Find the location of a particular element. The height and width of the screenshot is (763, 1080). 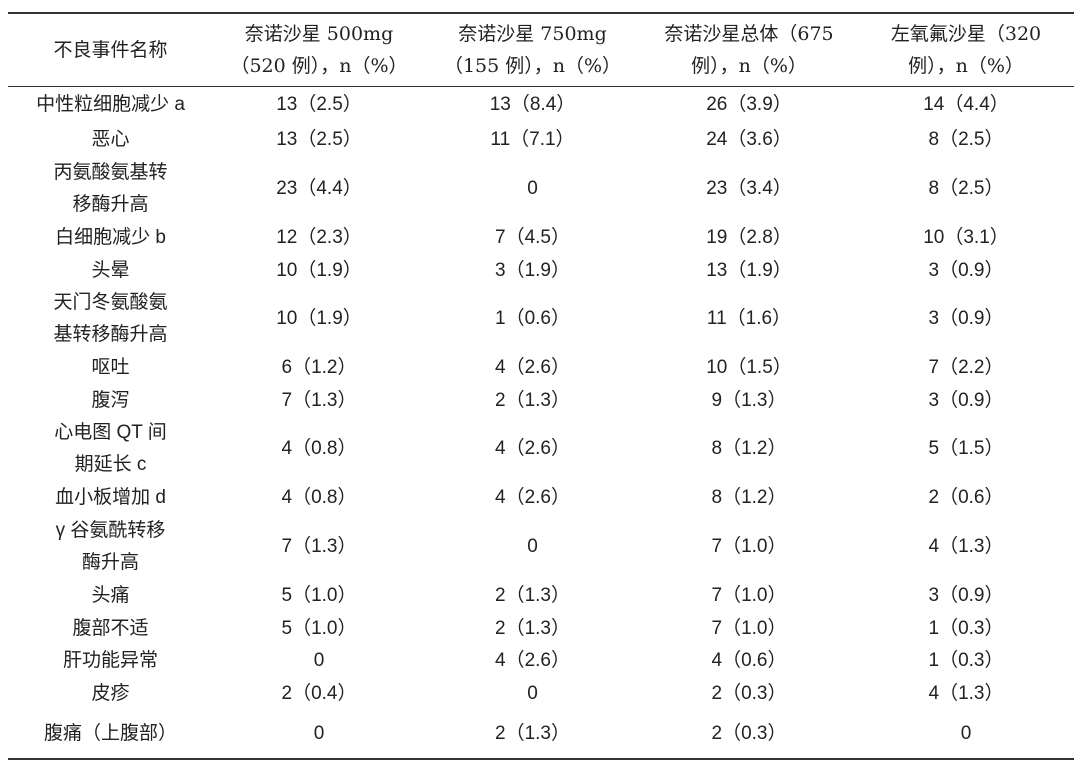

value-cell: 1（0.3） is located at coordinates (966, 629).